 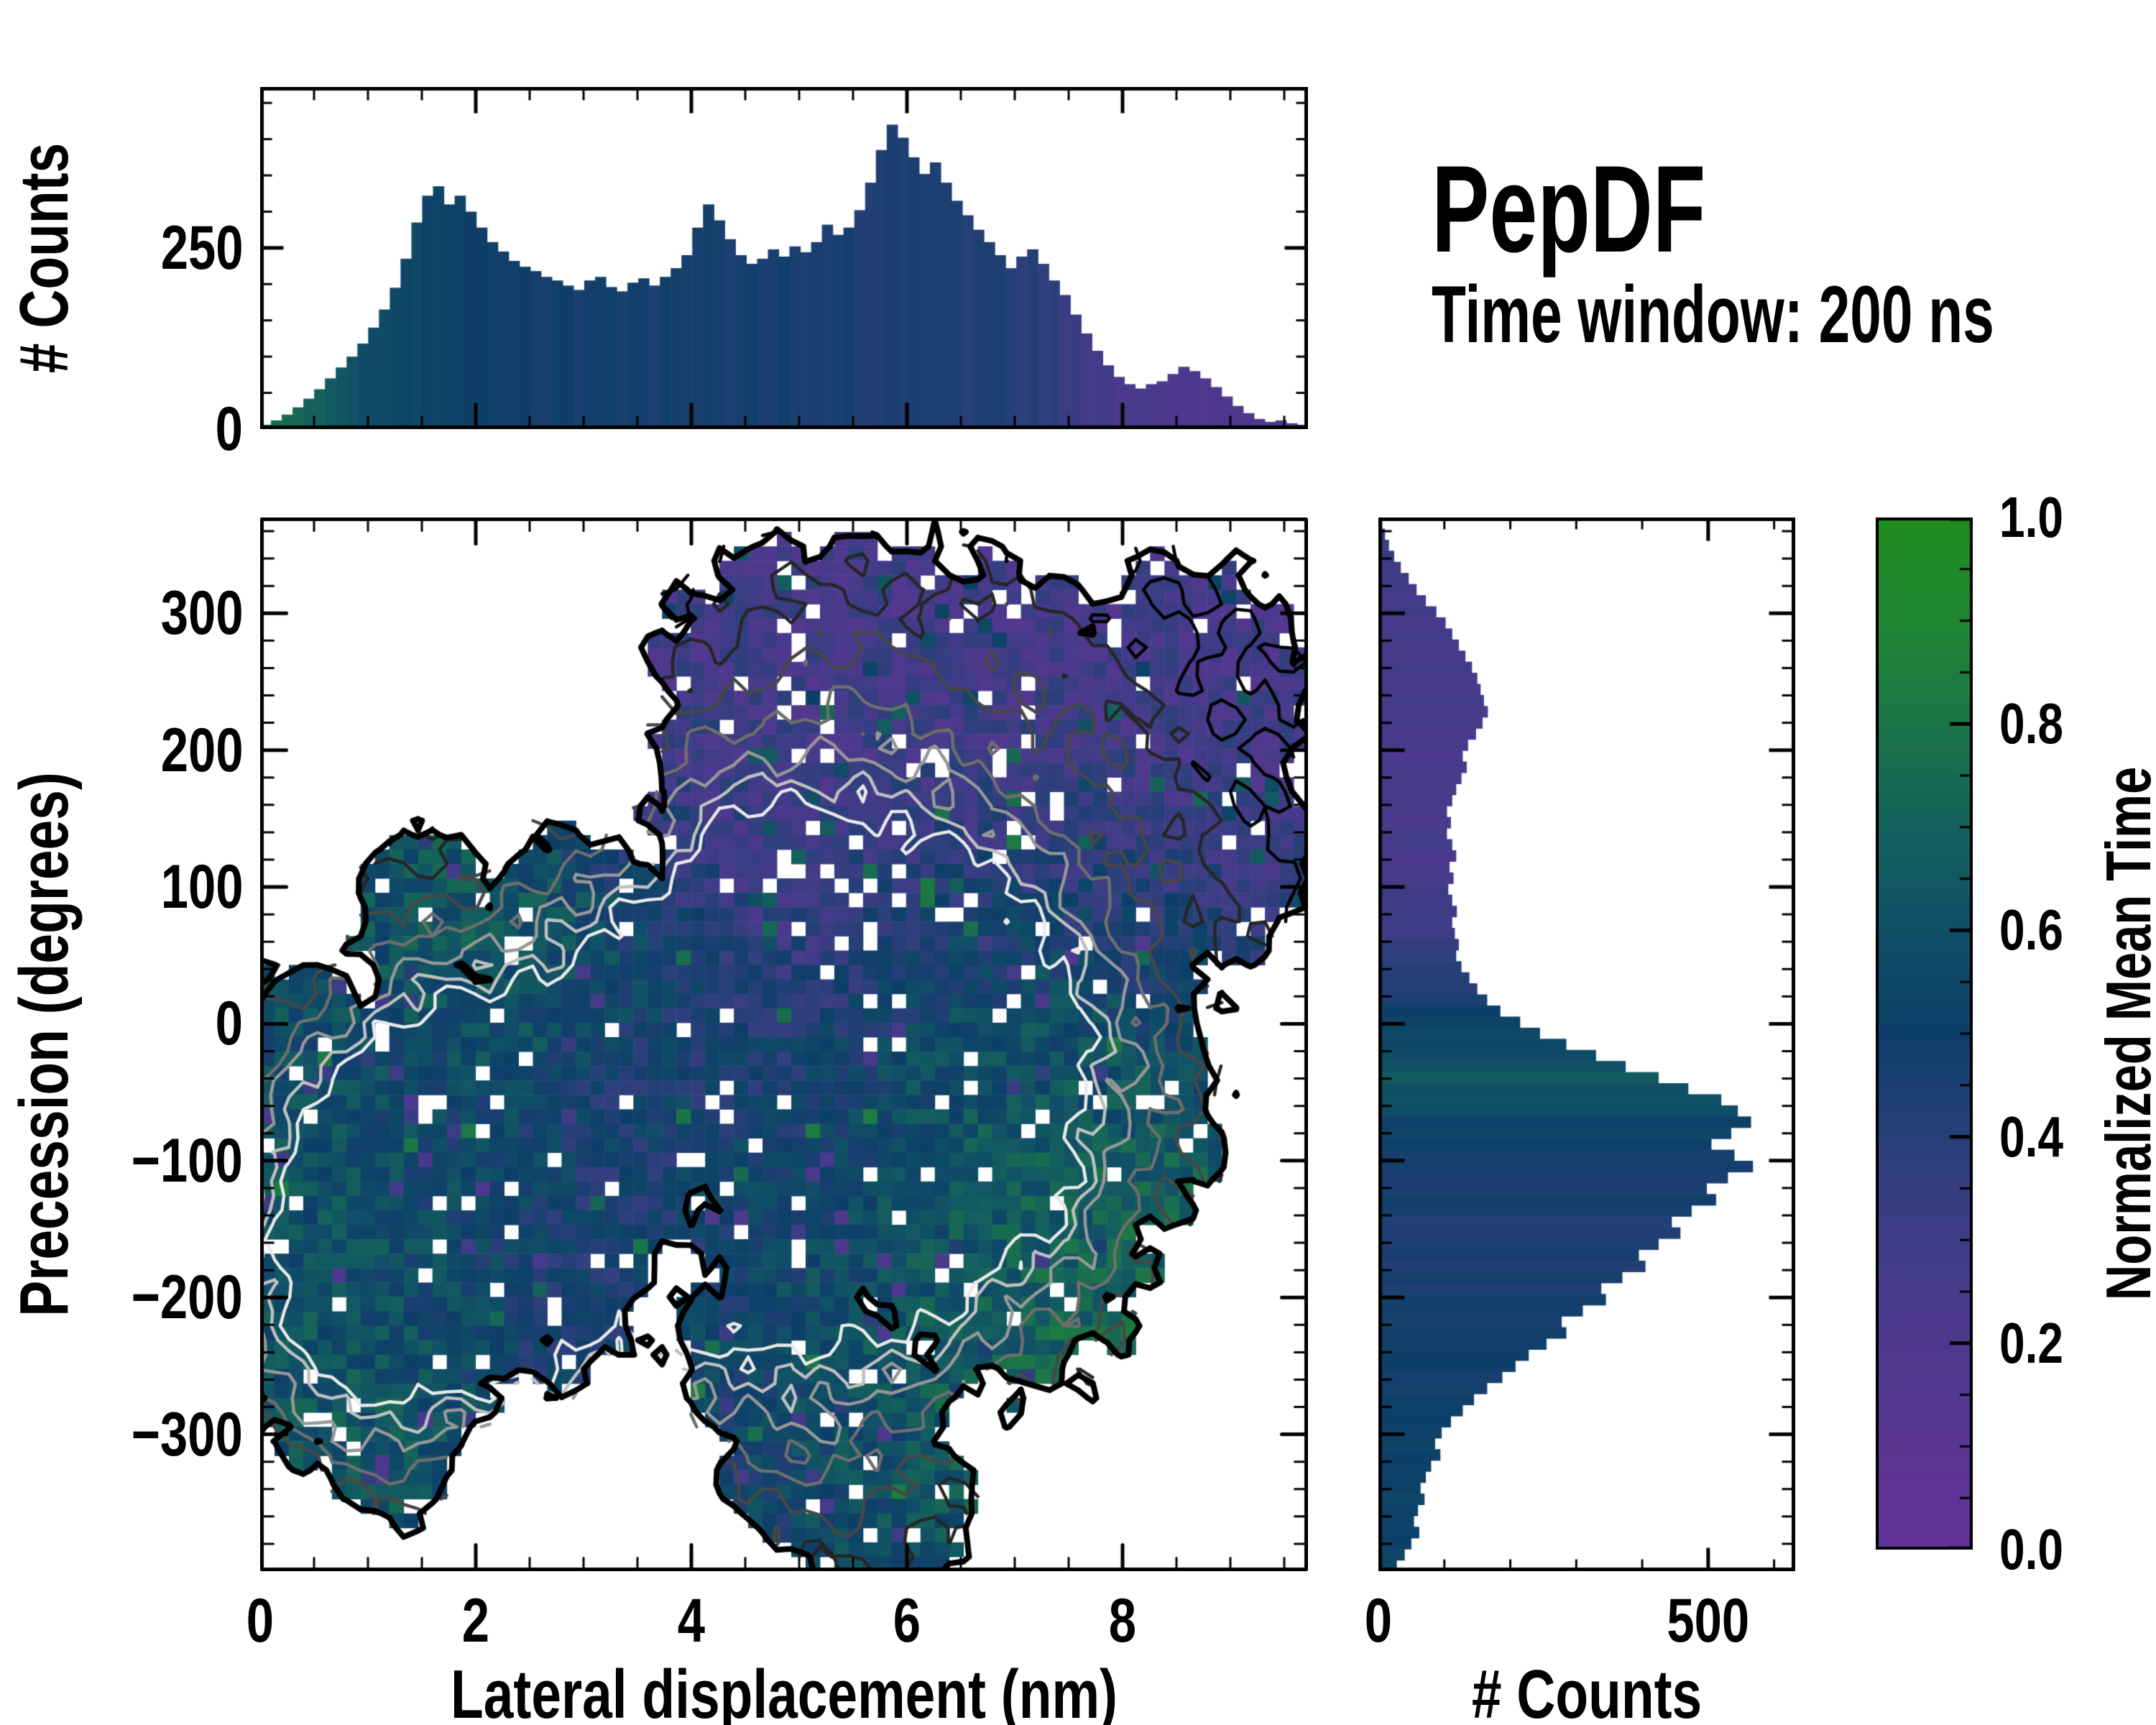 I want to click on main-y-tick-label: −200, so click(x=188, y=1298).